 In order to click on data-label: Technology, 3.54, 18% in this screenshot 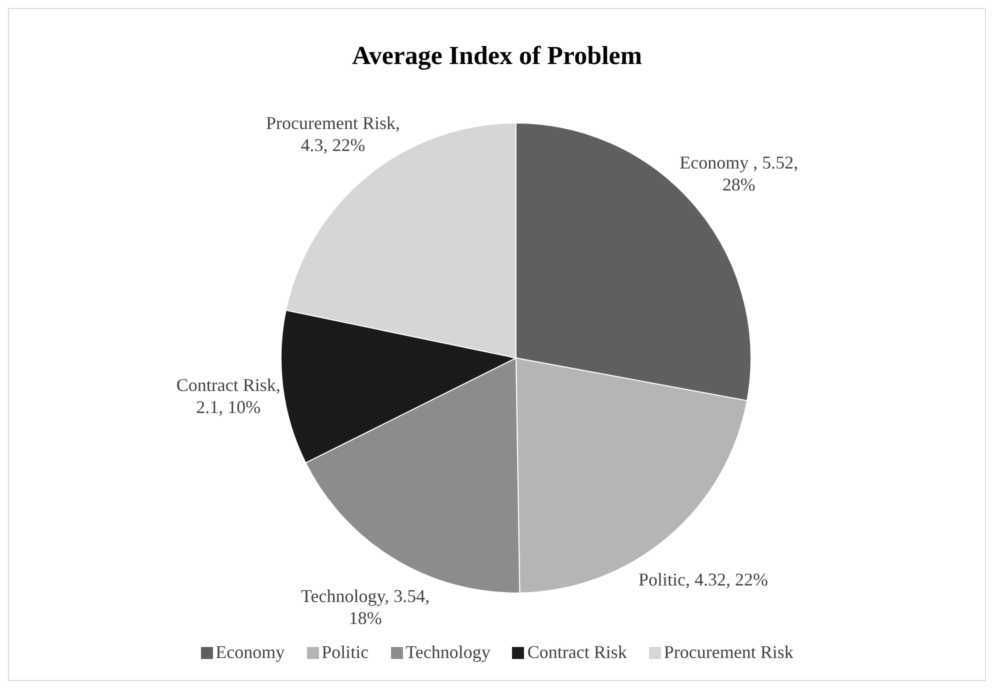, I will do `click(365, 607)`.